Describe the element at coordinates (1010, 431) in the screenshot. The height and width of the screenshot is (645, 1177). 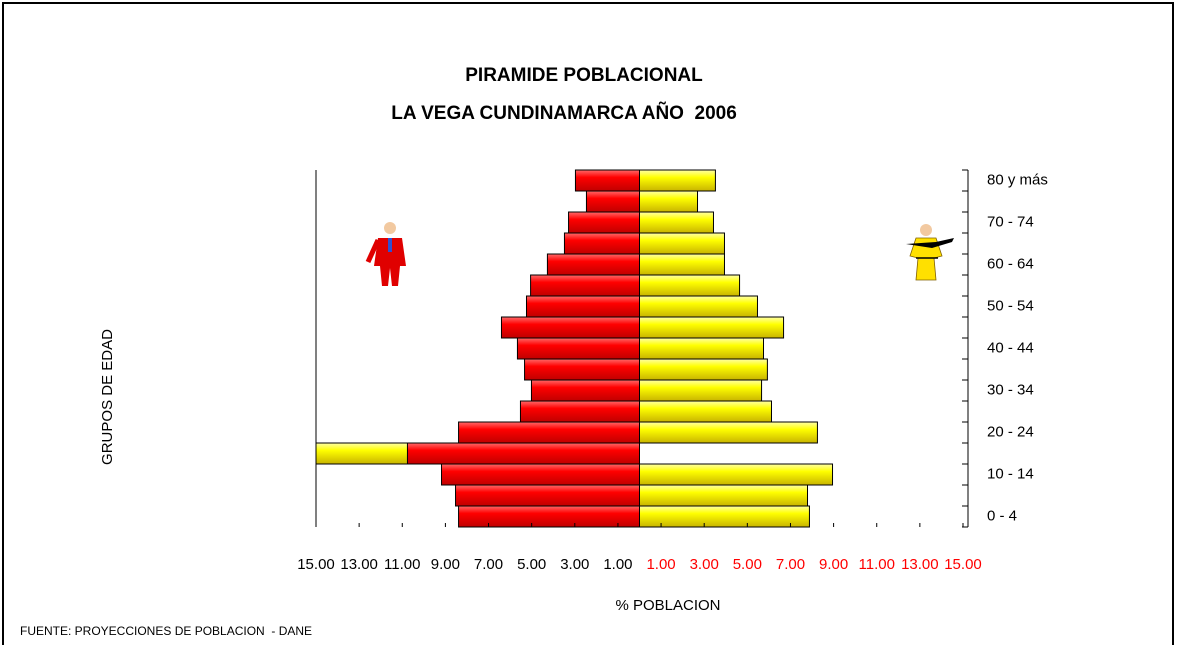
I see `y-tick-label: 20 - 24` at that location.